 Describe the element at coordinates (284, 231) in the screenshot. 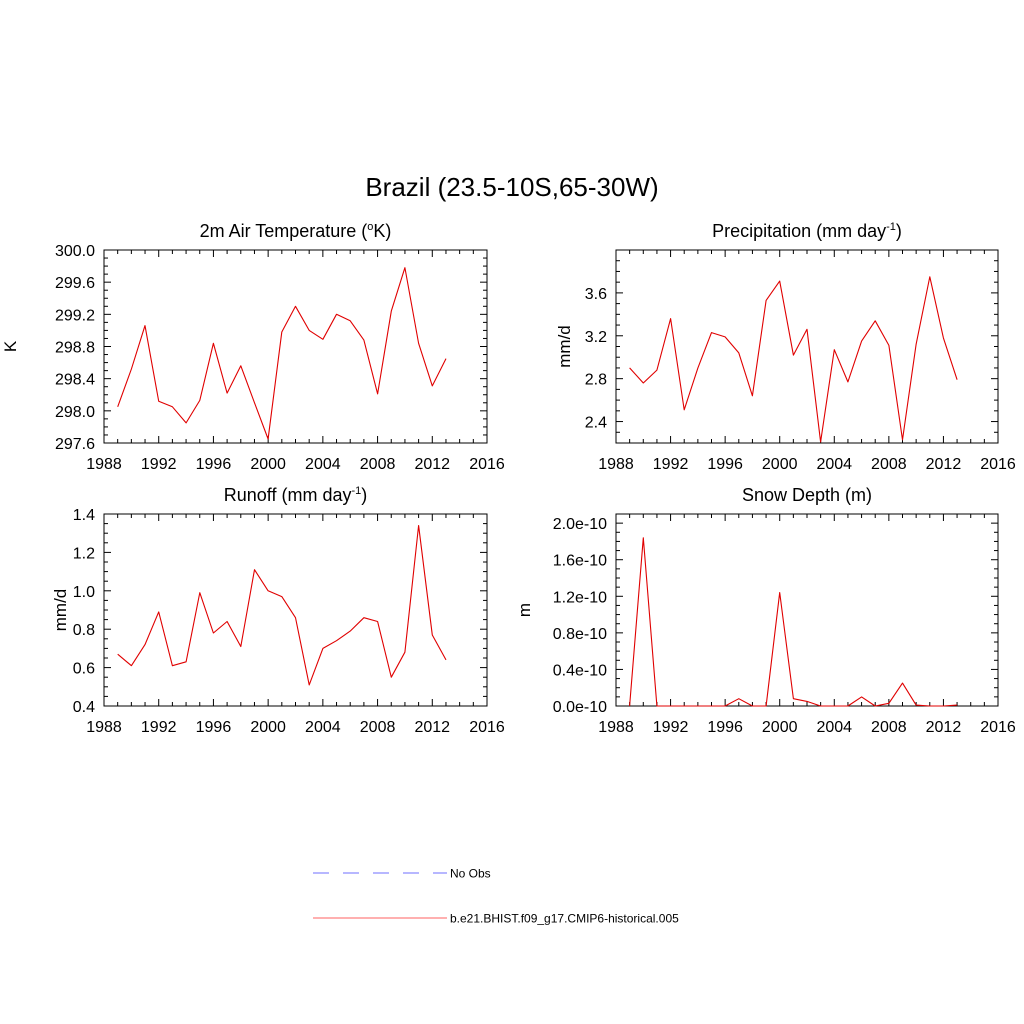

I see `panel-title-main: 2m Air Temperature (` at that location.